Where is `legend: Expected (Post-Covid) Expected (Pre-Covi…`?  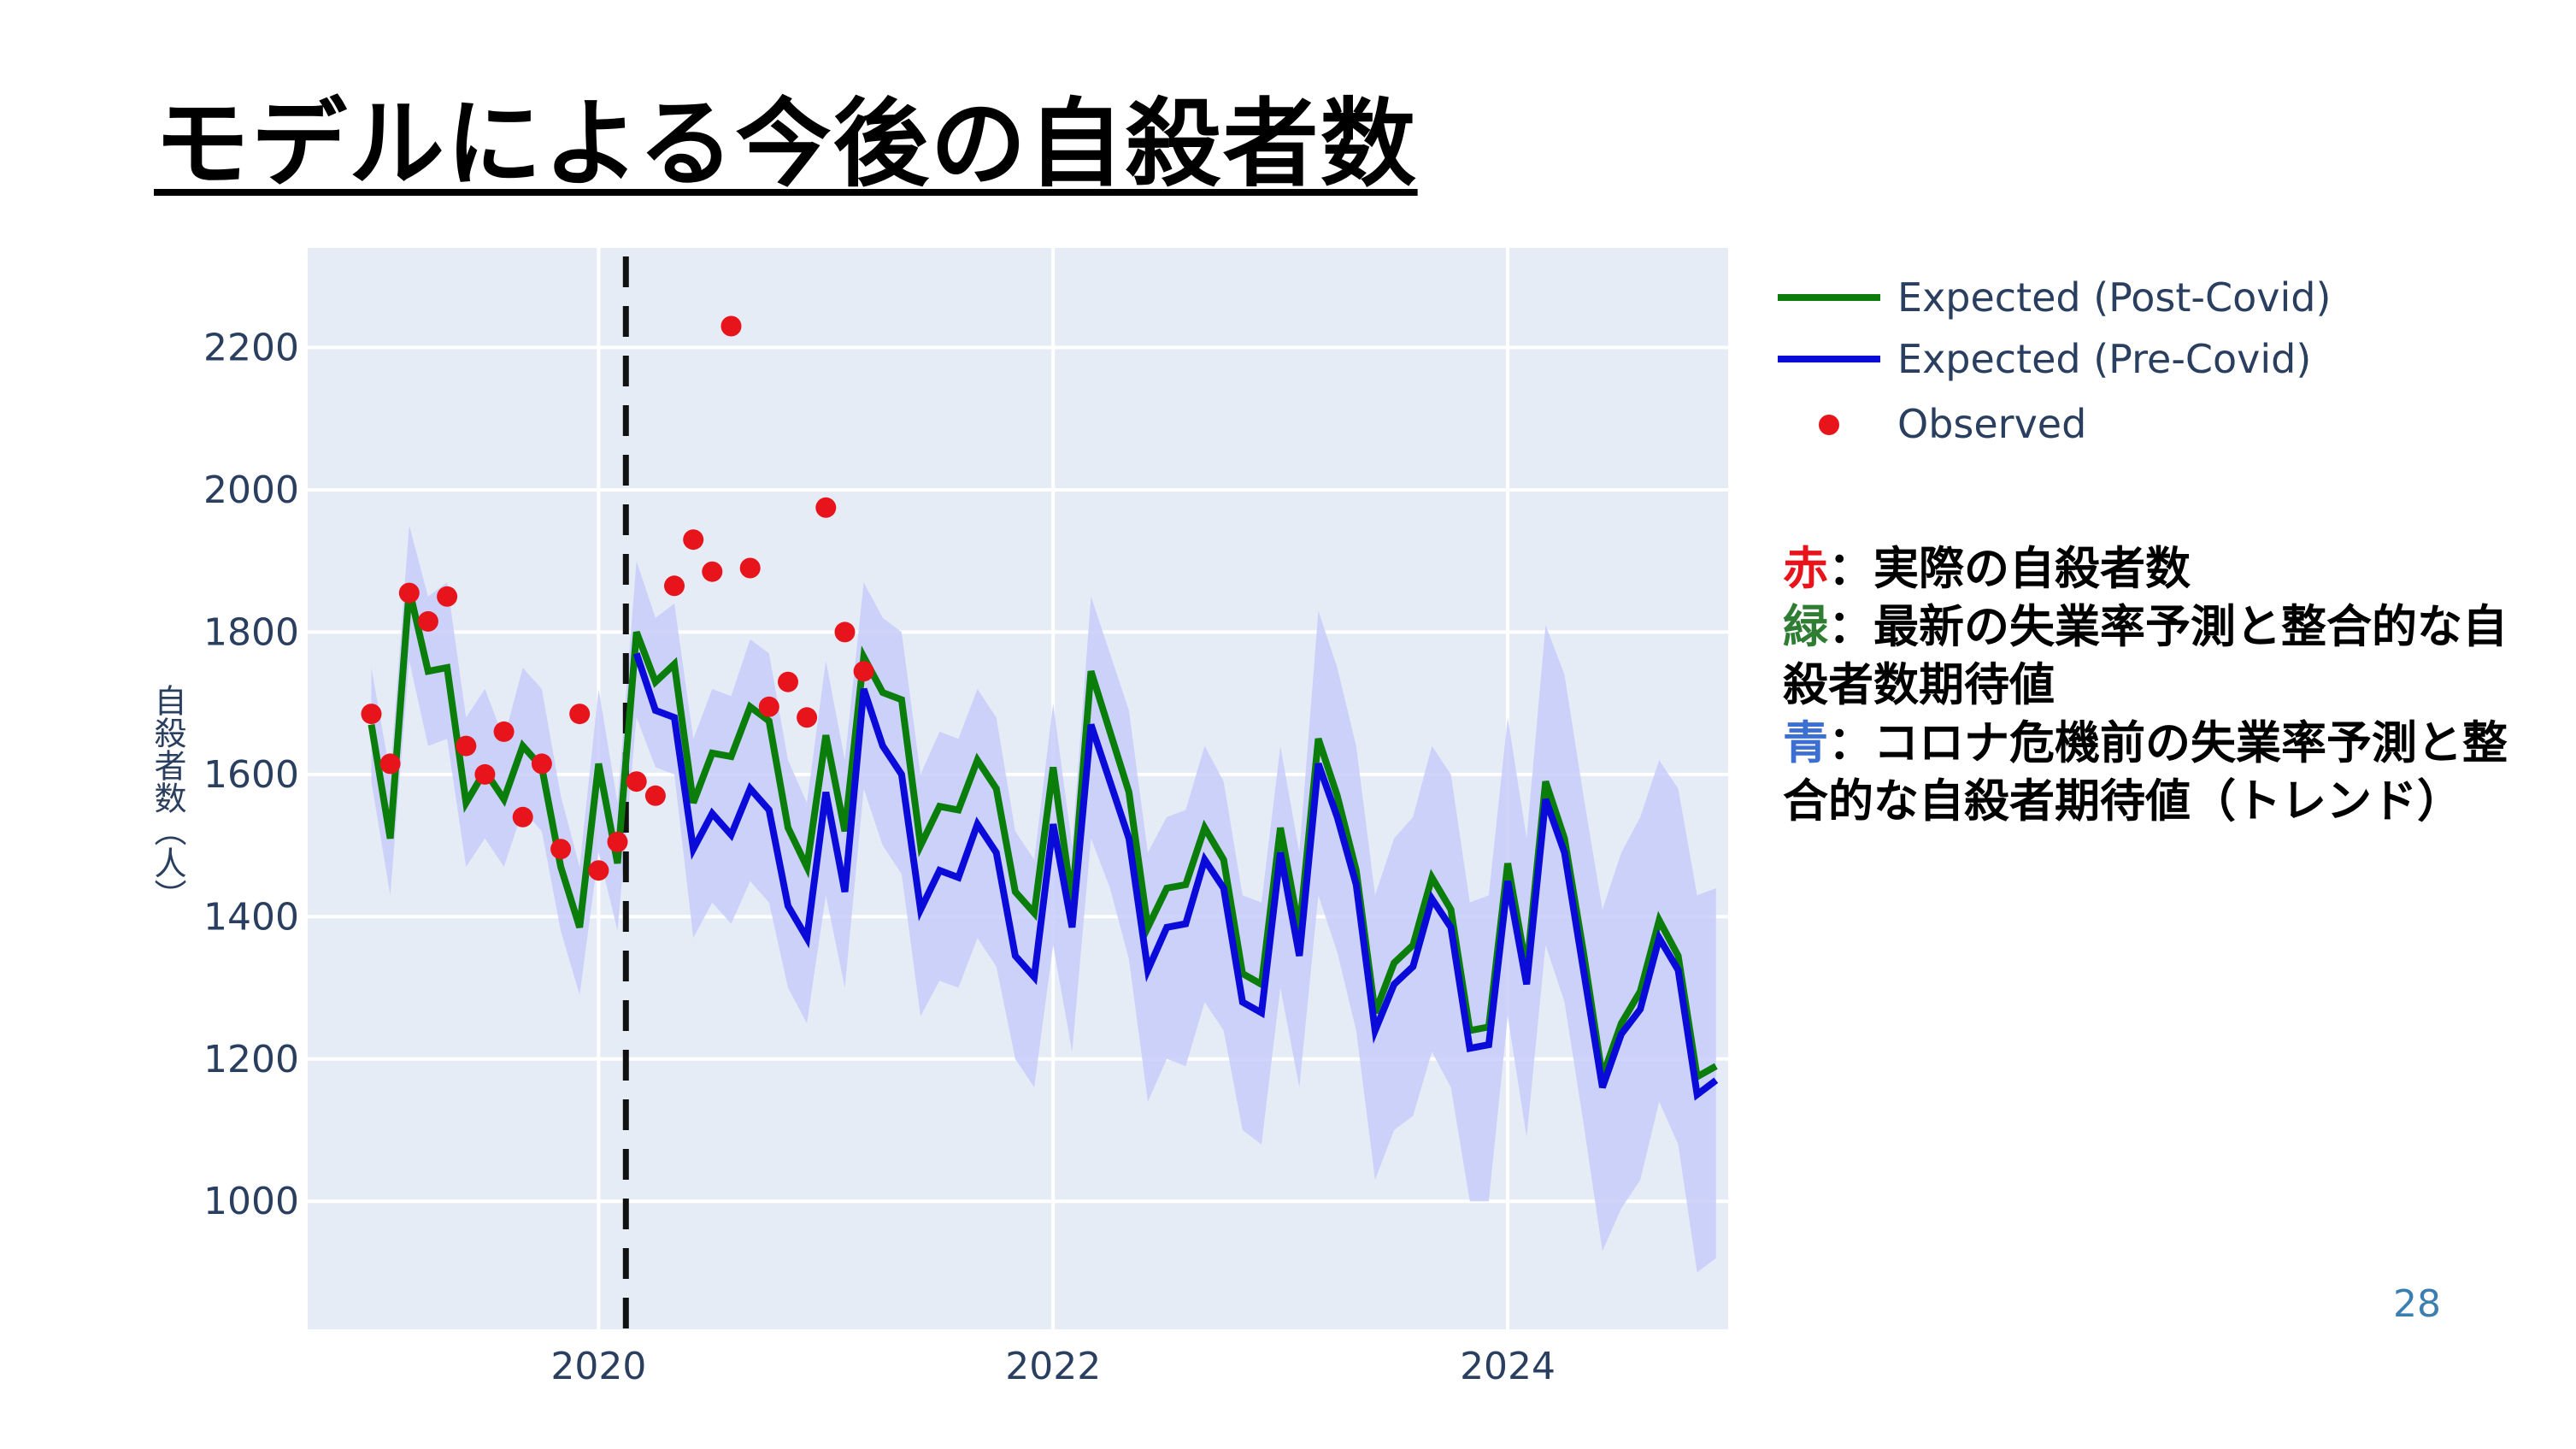
legend: Expected (Post-Covid) Expected (Pre-Covi… is located at coordinates (2054, 360).